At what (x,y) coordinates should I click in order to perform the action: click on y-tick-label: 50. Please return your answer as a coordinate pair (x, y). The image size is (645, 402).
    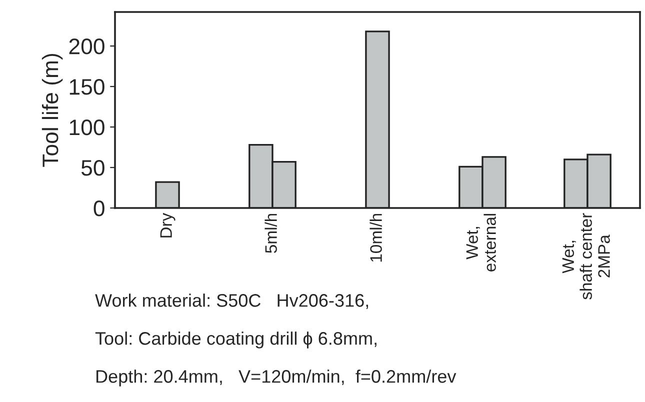
    Looking at the image, I should click on (92, 168).